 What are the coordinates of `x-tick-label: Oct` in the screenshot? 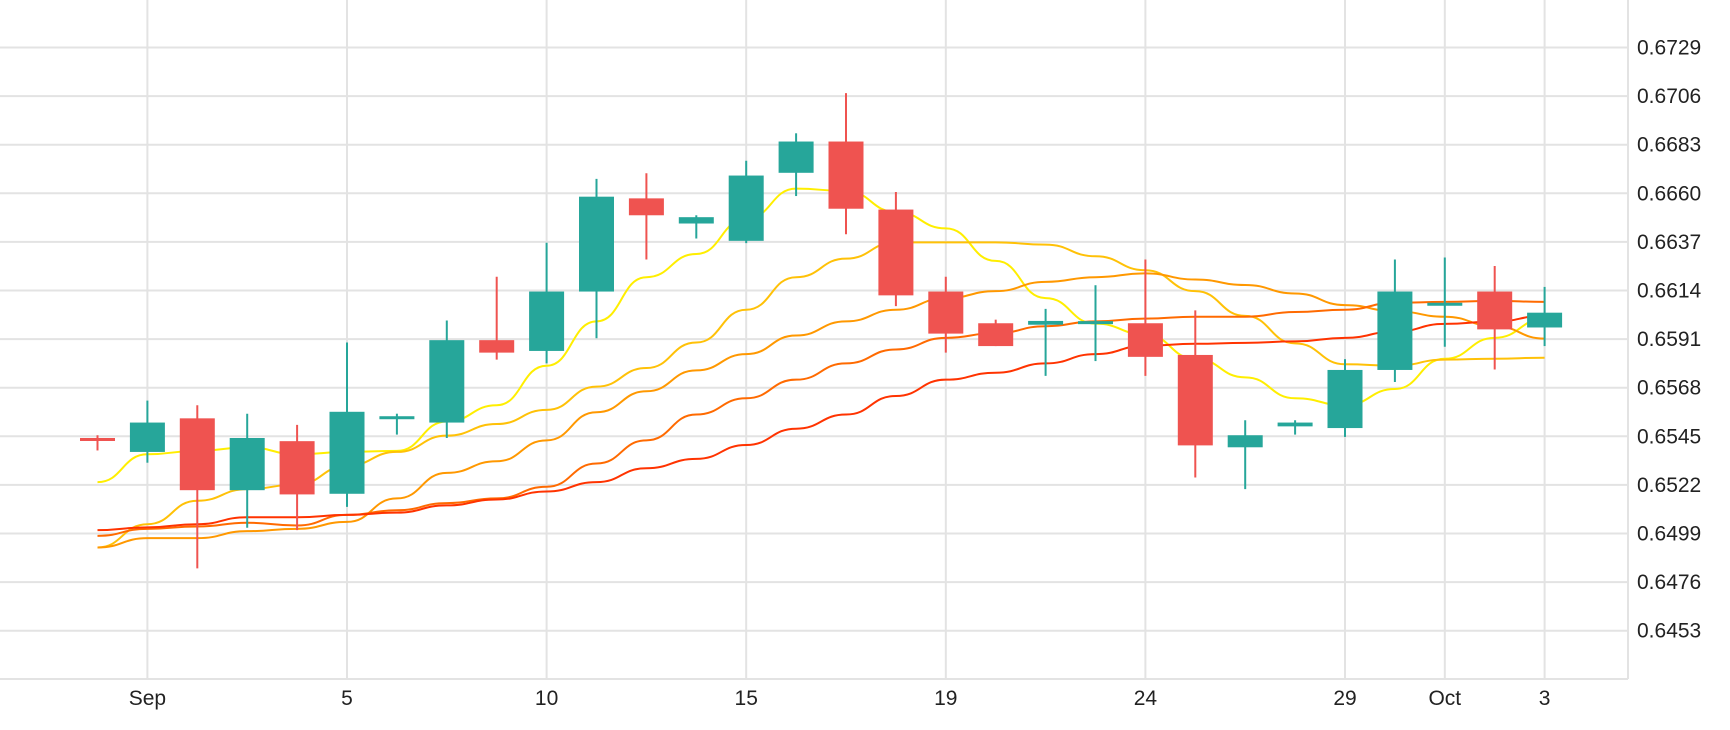 It's located at (1444, 698).